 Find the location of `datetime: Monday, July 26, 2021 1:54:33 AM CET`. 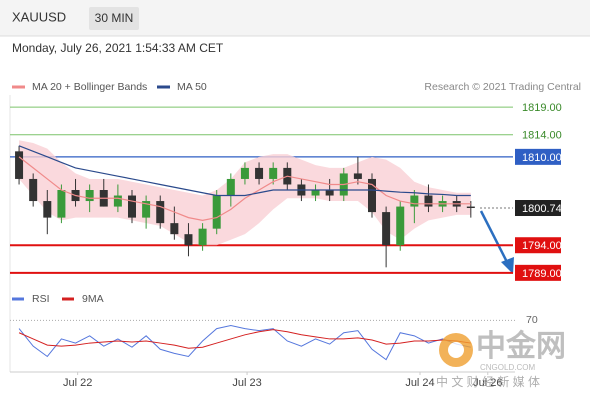

datetime: Monday, July 26, 2021 1:54:33 AM CET is located at coordinates (118, 48).